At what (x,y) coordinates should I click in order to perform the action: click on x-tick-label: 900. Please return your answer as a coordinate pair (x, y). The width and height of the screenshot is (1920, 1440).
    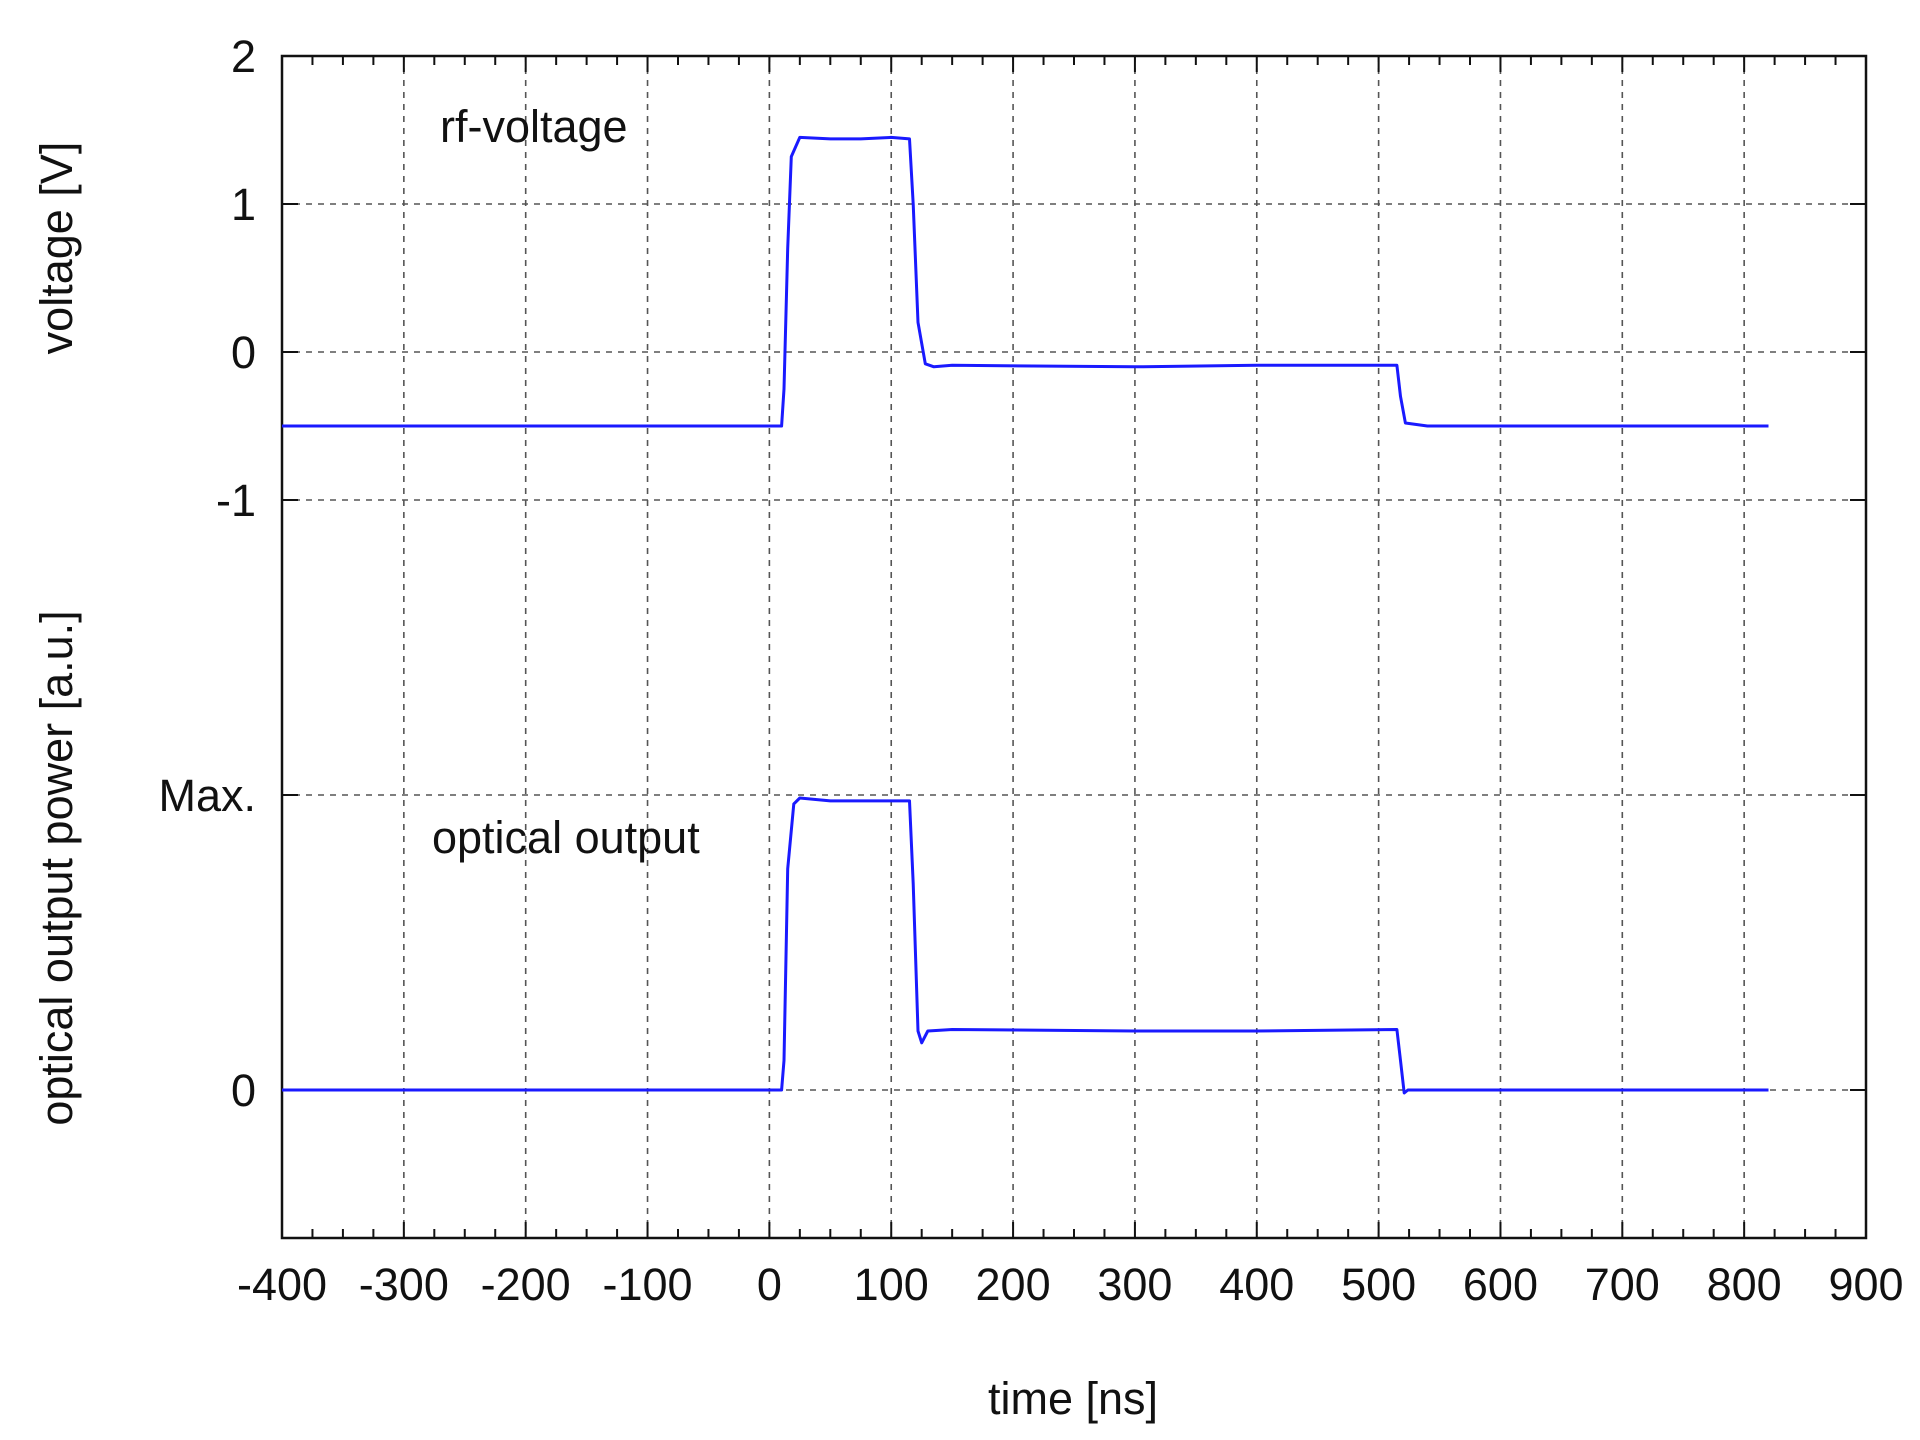
    Looking at the image, I should click on (1865, 1284).